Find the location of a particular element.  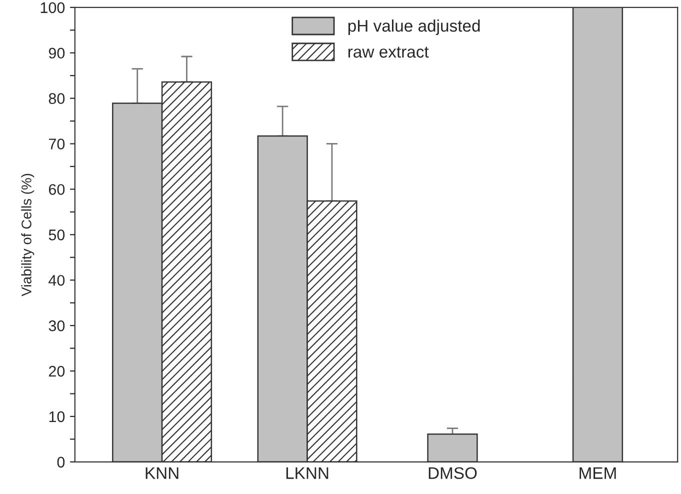

x-tick-label: MEM is located at coordinates (598, 473).